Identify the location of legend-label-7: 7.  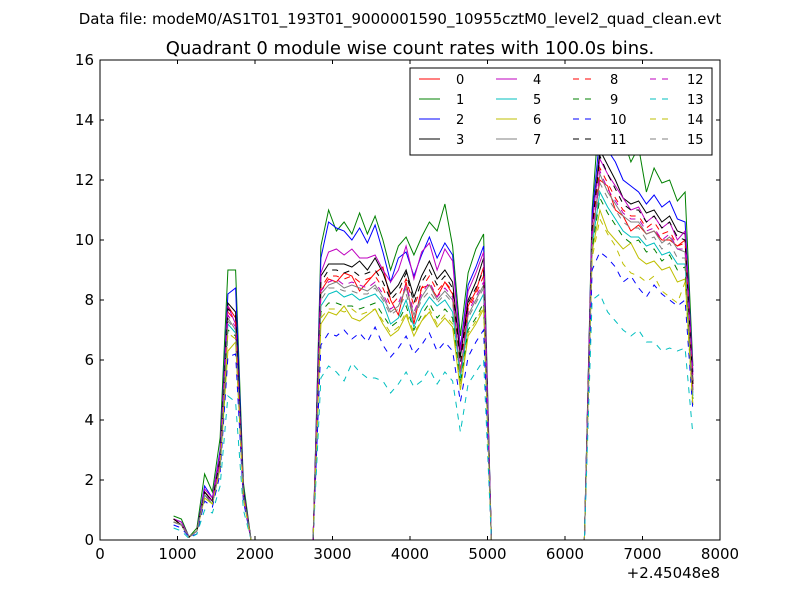
(537, 140).